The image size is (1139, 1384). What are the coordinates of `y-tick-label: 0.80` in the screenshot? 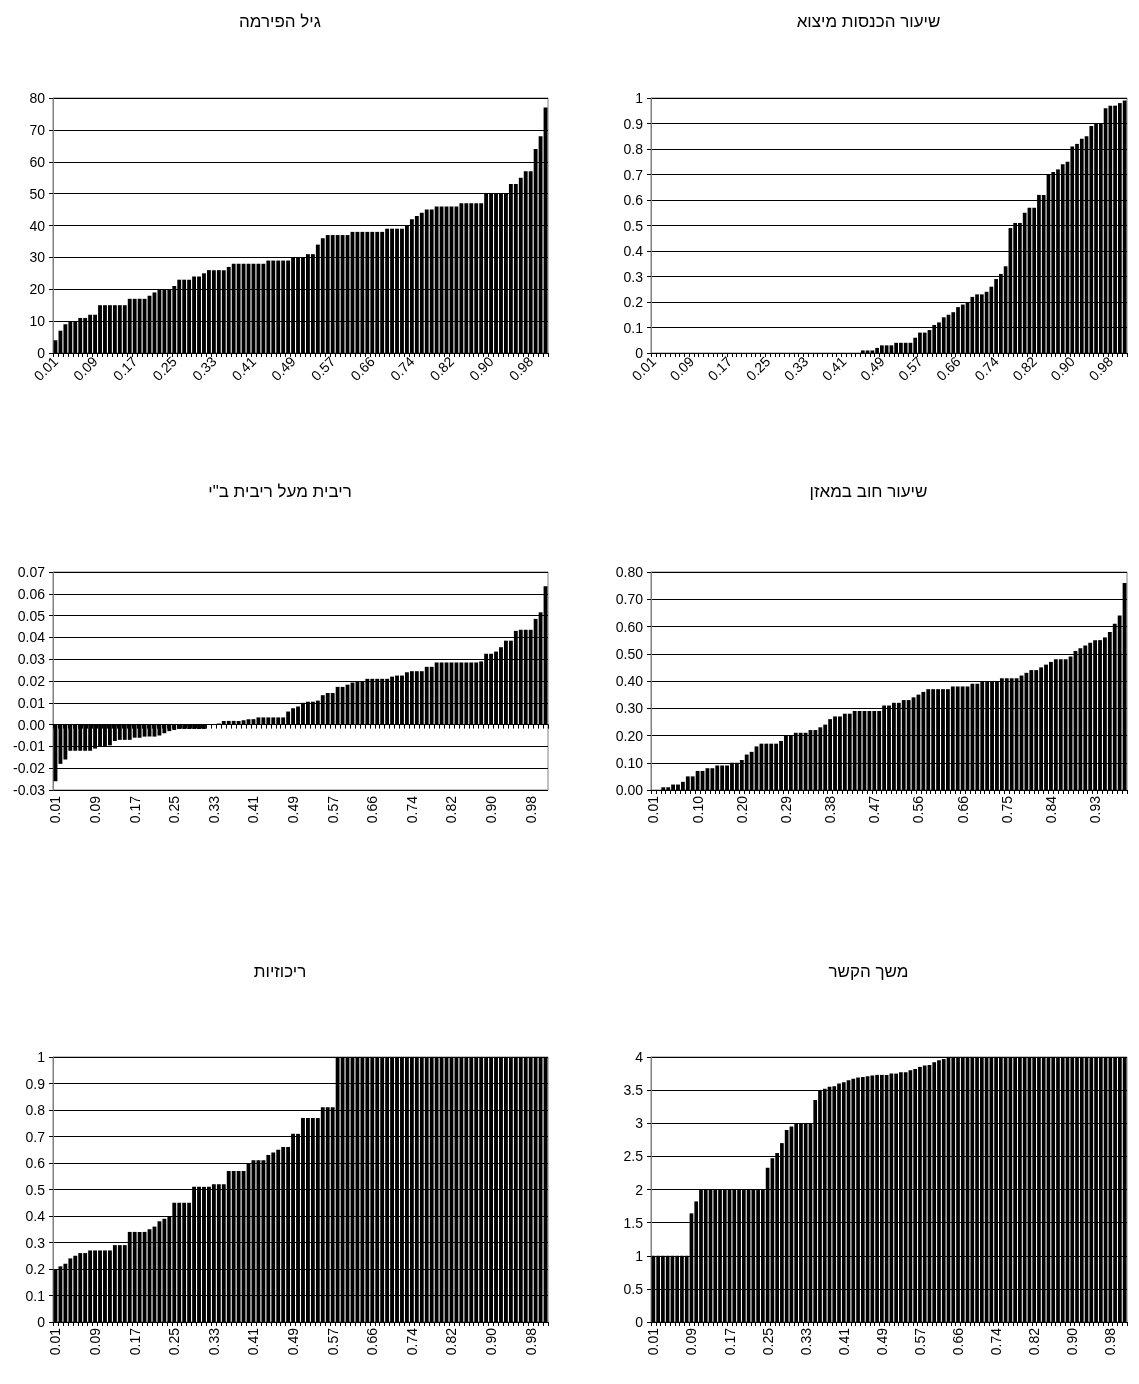 It's located at (629, 572).